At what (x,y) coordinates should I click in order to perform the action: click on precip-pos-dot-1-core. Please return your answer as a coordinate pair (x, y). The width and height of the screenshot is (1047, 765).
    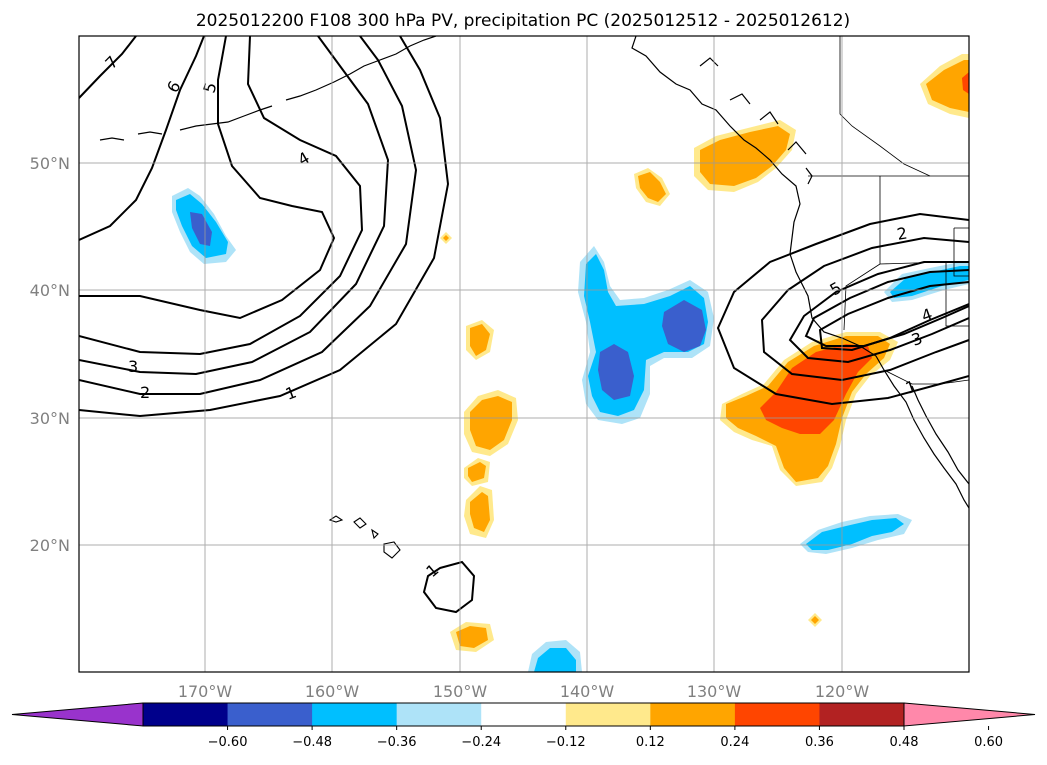
    Looking at the image, I should click on (446, 238).